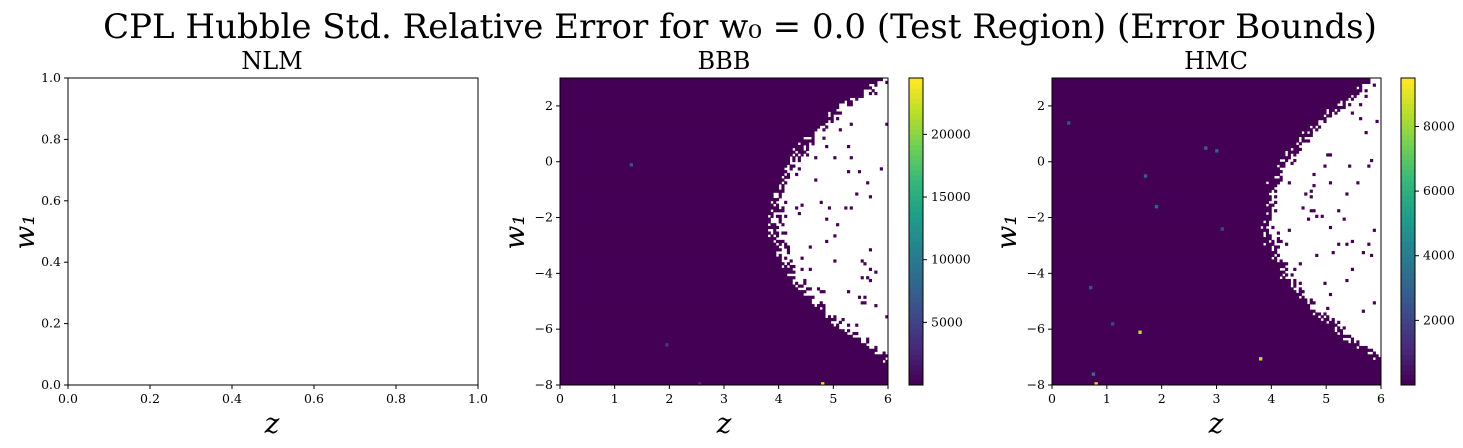  What do you see at coordinates (1217, 398) in the screenshot?
I see `xtick-label: 3` at bounding box center [1217, 398].